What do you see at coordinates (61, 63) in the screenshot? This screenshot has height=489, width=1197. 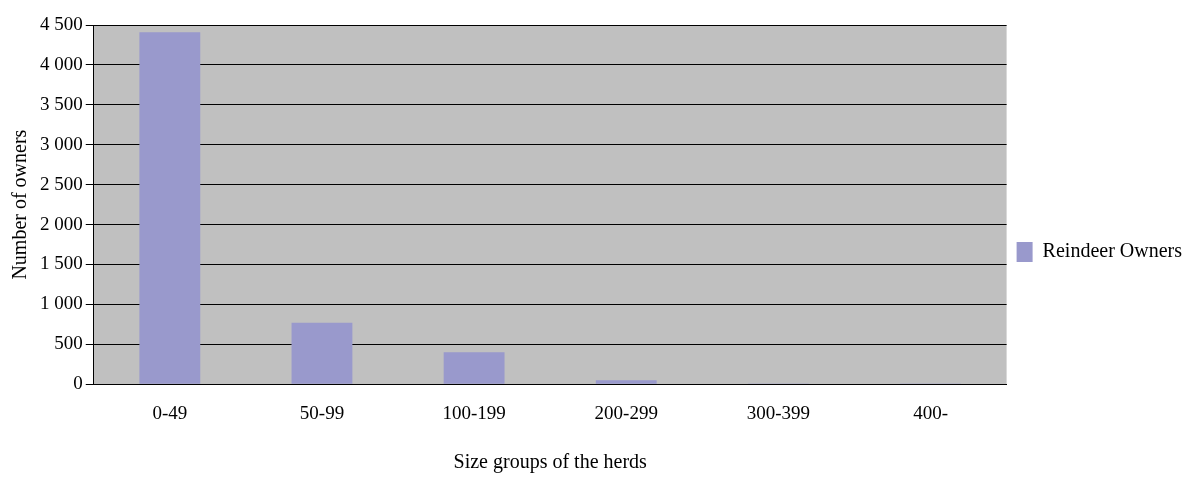 I see `y-tick-label: 4 000` at bounding box center [61, 63].